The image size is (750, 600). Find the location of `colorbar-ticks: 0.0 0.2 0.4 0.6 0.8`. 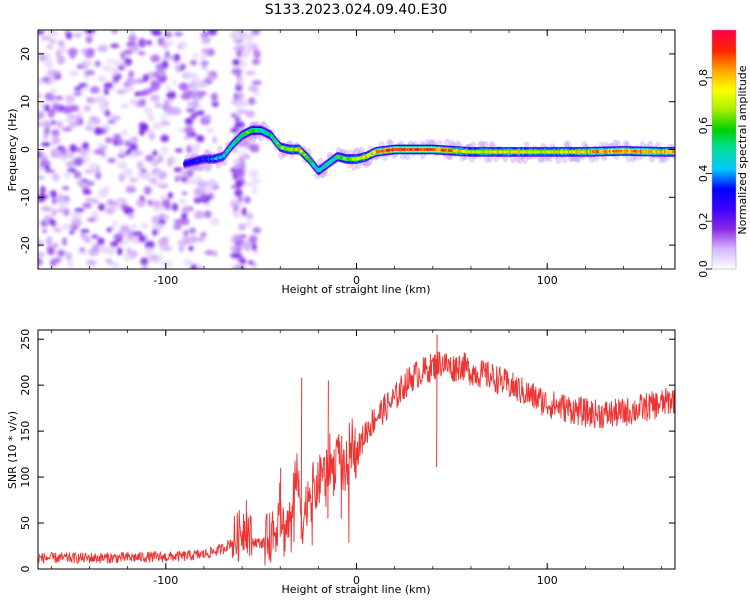

colorbar-ticks: 0.0 0.2 0.4 0.6 0.8 is located at coordinates (704, 173).